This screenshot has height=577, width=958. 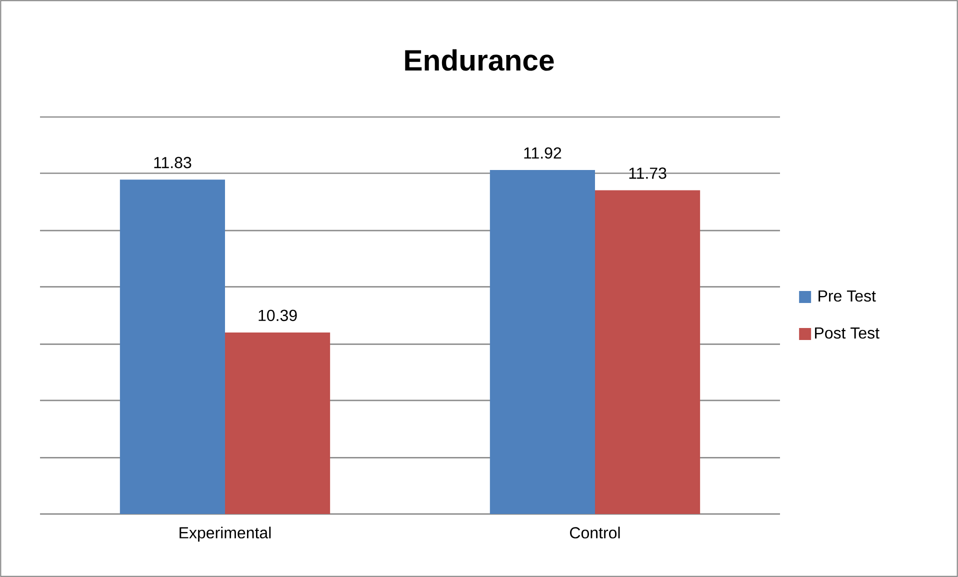 What do you see at coordinates (847, 333) in the screenshot?
I see `legend-label: Post Test` at bounding box center [847, 333].